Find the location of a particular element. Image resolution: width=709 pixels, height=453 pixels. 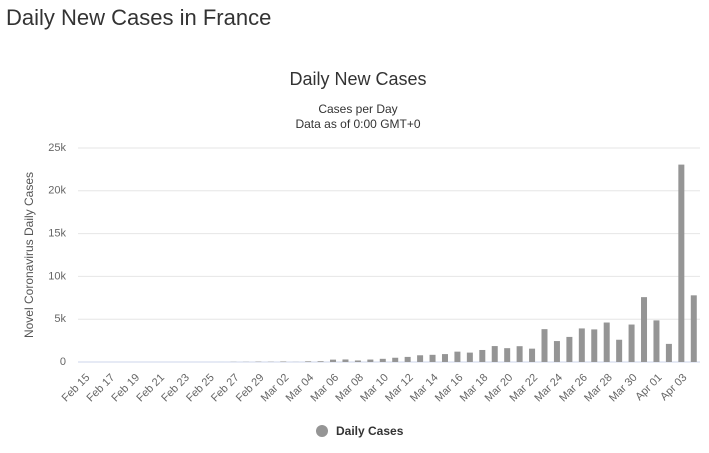

legend-marker is located at coordinates (322, 431).